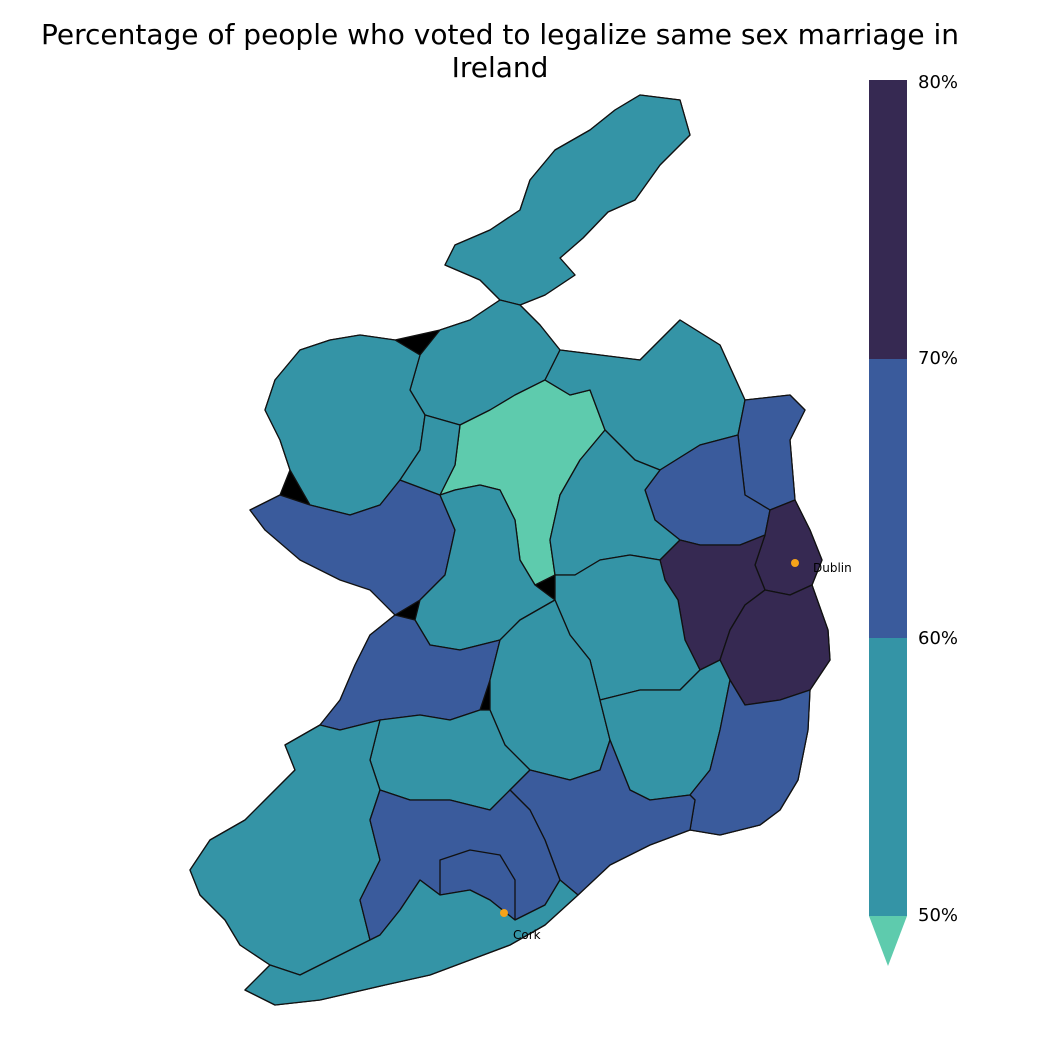  Describe the element at coordinates (567, 200) in the screenshot. I see `county-donegal` at that location.